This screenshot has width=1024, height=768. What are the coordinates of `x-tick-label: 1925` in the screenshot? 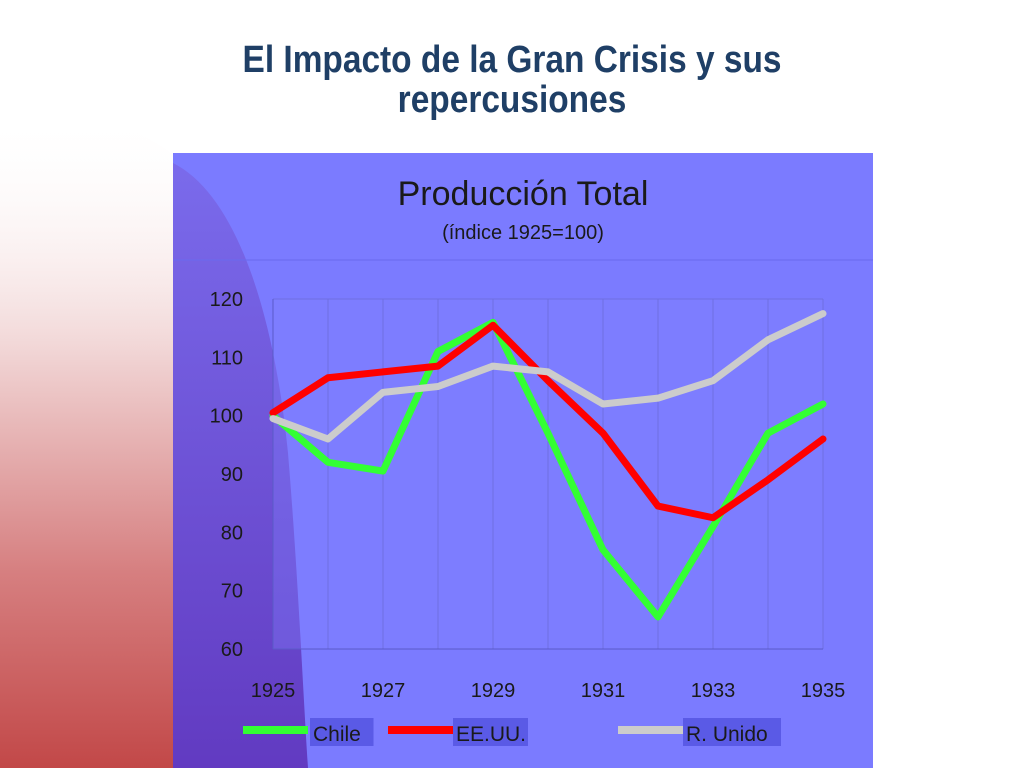 It's located at (273, 691).